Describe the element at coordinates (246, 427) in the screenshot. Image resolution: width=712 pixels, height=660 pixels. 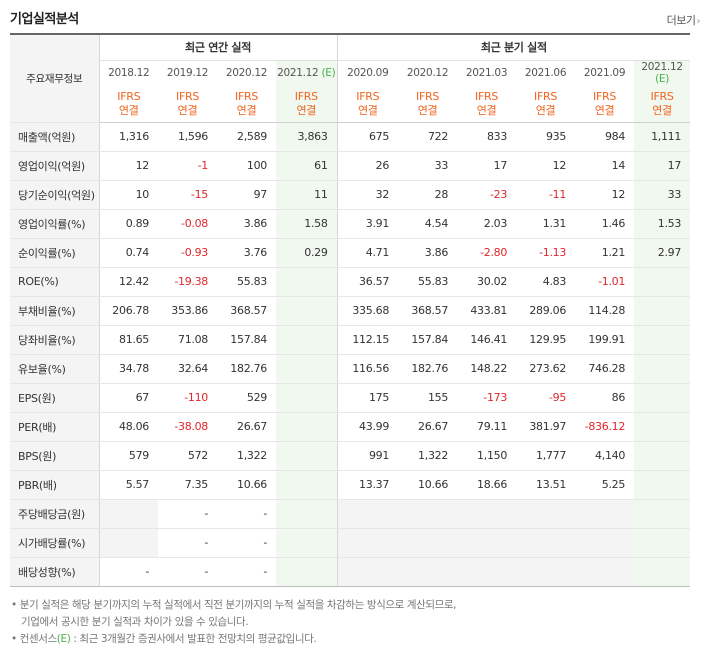
I see `table-cell: 26.67` at that location.